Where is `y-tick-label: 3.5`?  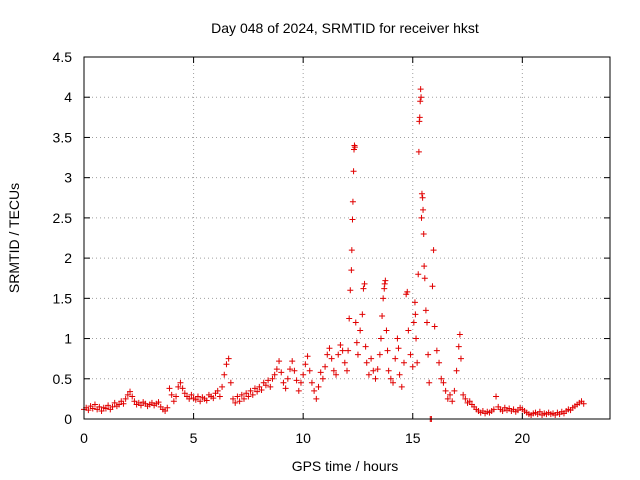 y-tick-label: 3.5 is located at coordinates (63, 137).